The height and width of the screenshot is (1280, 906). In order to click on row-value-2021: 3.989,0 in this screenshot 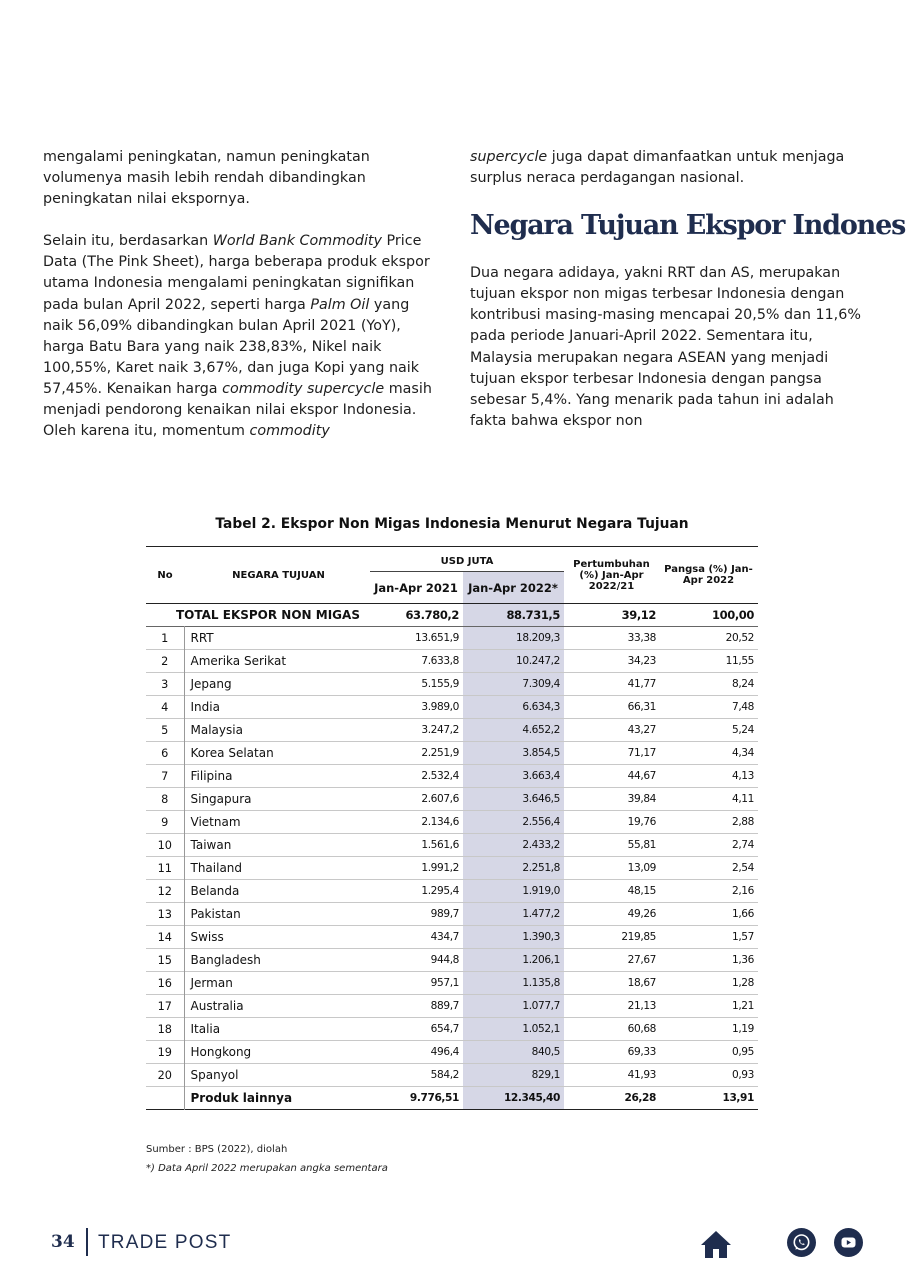, I will do `click(440, 707)`.